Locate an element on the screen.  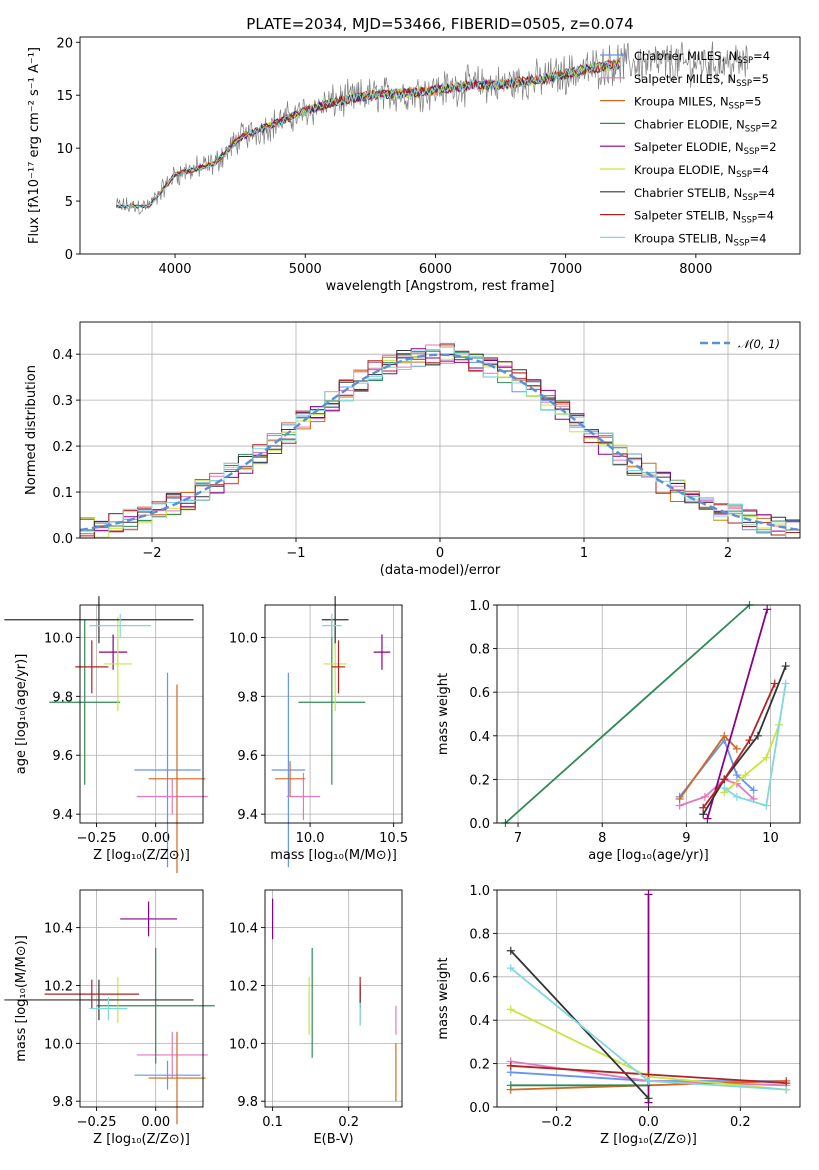
mass-vs-Z-xtick-label: −0.25 is located at coordinates (97, 1122).